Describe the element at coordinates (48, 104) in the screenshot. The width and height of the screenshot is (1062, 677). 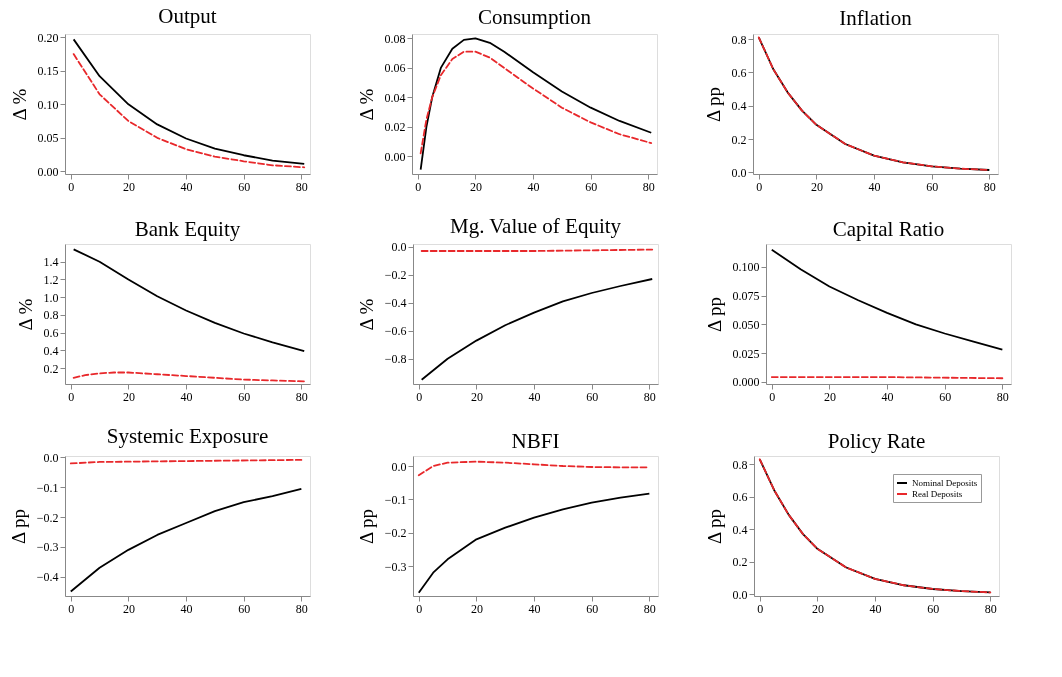
I see `y-tick-label: 0.10` at that location.